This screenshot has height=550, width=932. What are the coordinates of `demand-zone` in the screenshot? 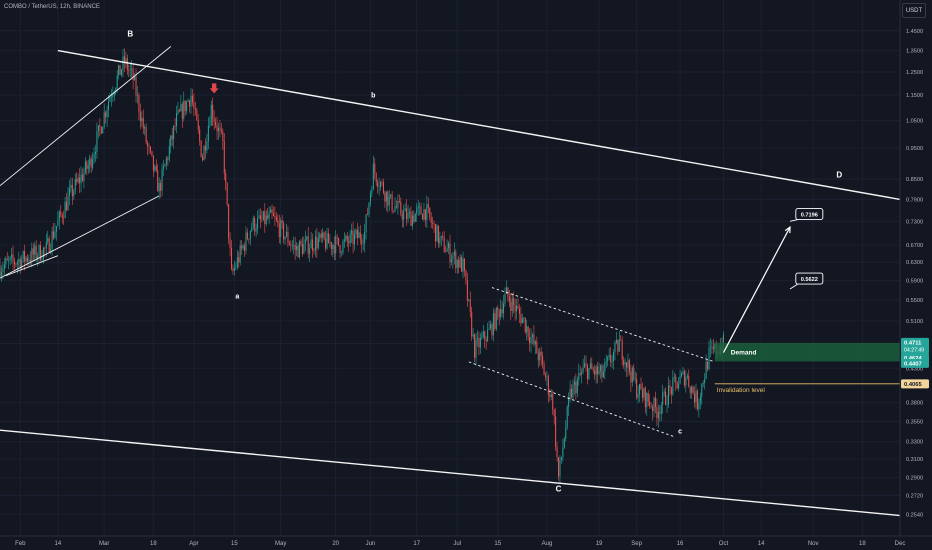 It's located at (807, 352).